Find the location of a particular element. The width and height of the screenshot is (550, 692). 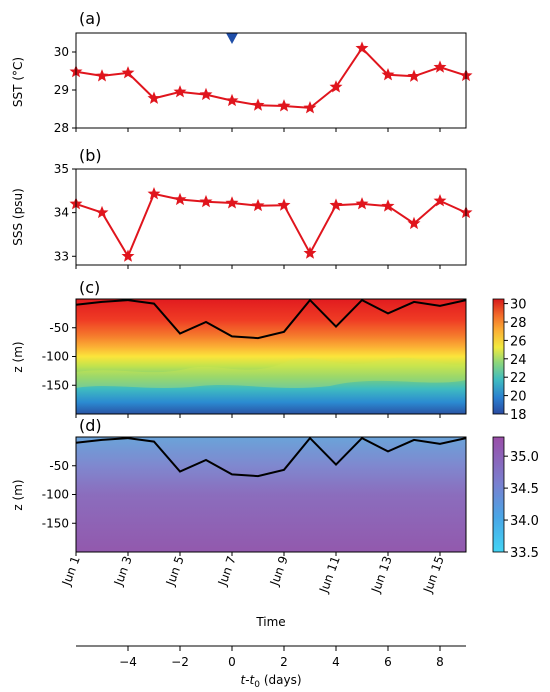

panel-c-cbtick-label: 30 is located at coordinates (518, 305).